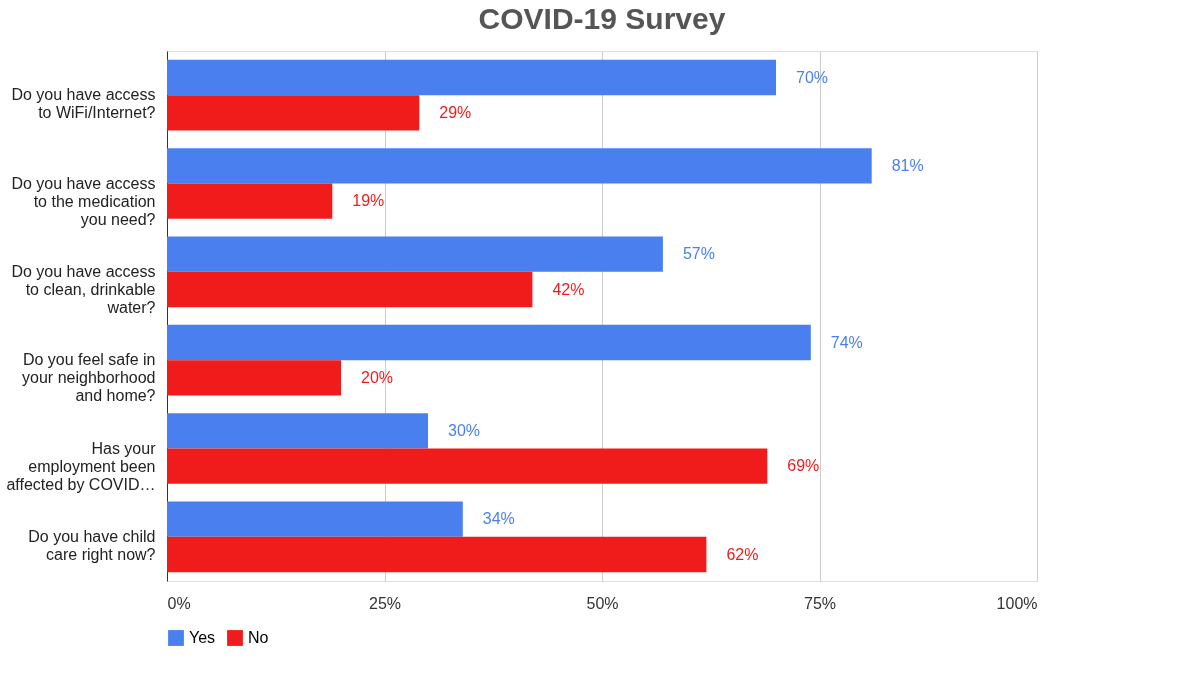  I want to click on y-tick-label: Do you have access to the medication you need?, so click(83, 201).